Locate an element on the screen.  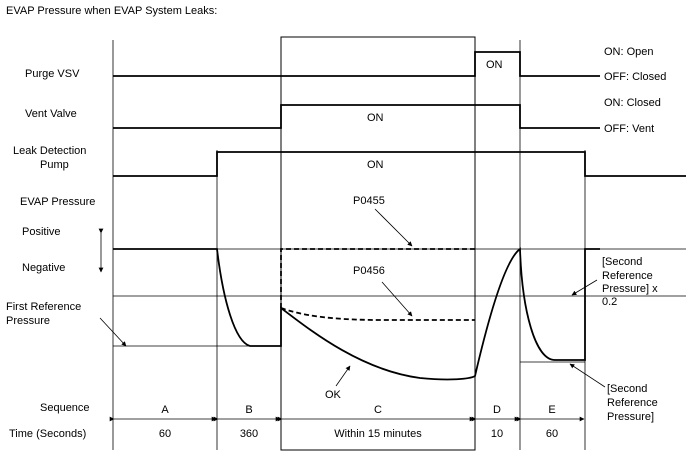
ok-label: OK is located at coordinates (333, 395).